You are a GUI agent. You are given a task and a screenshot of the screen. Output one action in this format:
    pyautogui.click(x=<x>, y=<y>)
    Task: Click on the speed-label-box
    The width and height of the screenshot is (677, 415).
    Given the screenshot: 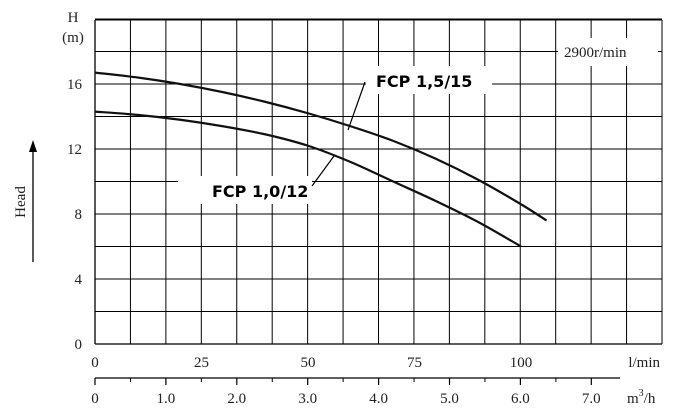 What is the action you would take?
    pyautogui.click(x=608, y=52)
    